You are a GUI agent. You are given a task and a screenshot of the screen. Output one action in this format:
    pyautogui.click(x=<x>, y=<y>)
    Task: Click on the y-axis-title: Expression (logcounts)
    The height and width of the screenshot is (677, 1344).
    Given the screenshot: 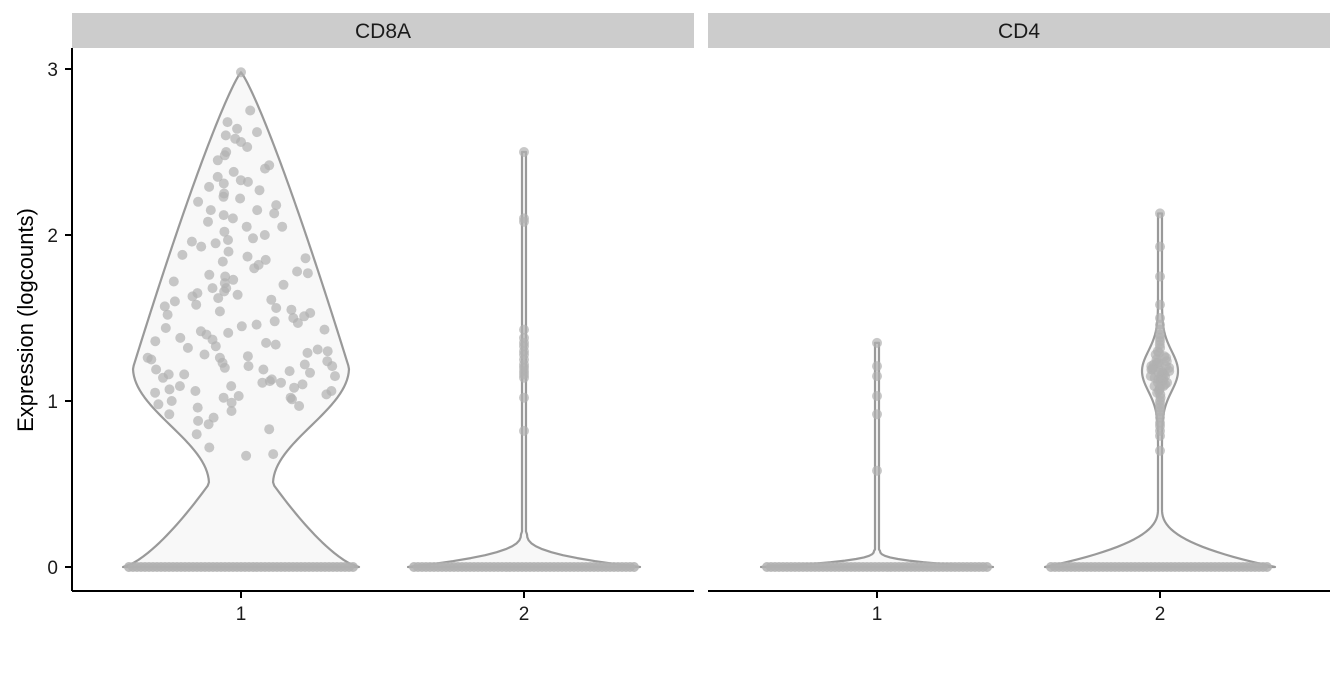 What is the action you would take?
    pyautogui.click(x=25, y=320)
    